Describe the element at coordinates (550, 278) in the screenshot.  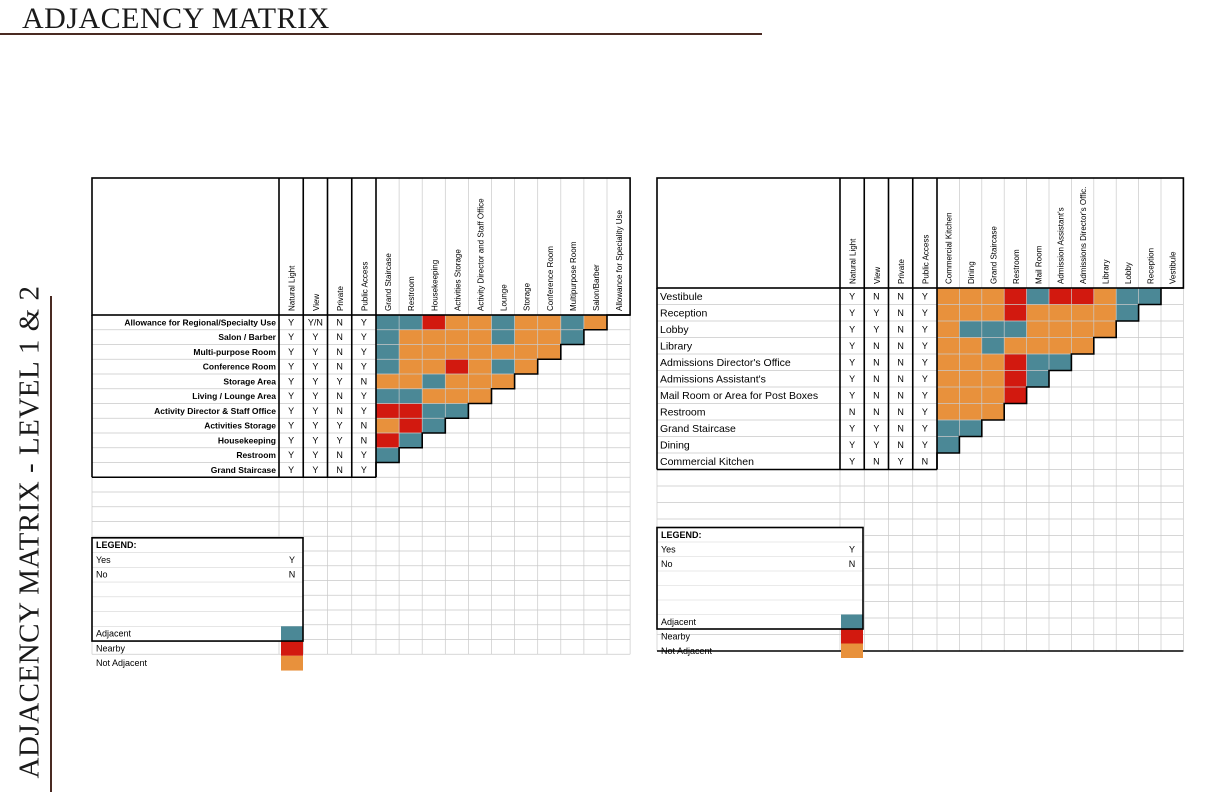
I see `column-header-conference-room: Conference Room` at that location.